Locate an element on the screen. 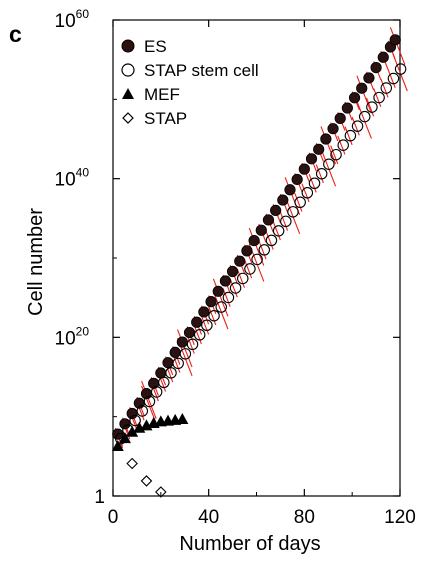  legend-label-stap-stem-cell: STAP stem cell is located at coordinates (201, 70).